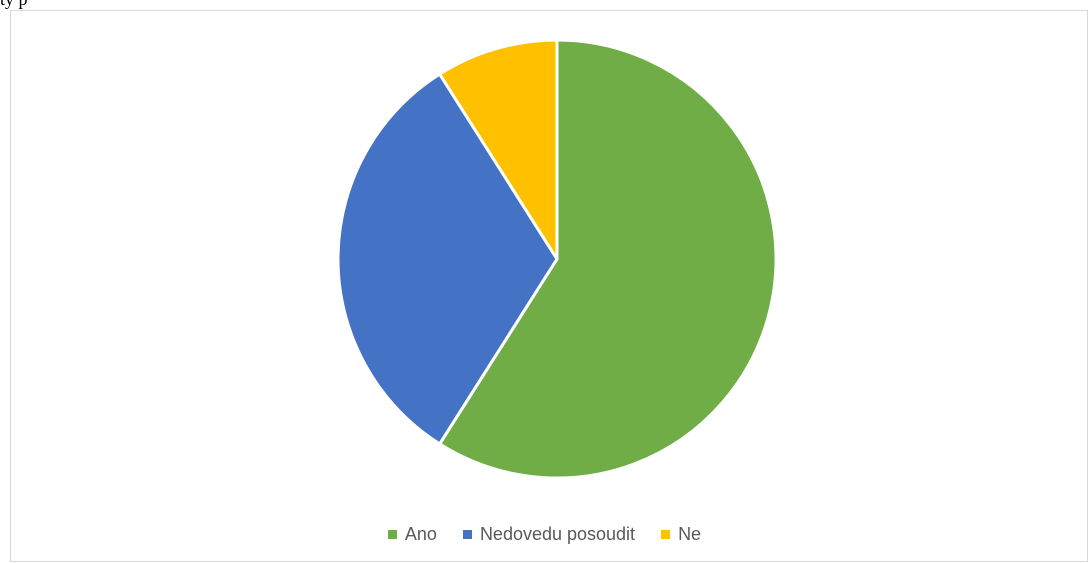 This screenshot has height=563, width=1089. Describe the element at coordinates (498, 149) in the screenshot. I see `pie-slice-ne` at that location.